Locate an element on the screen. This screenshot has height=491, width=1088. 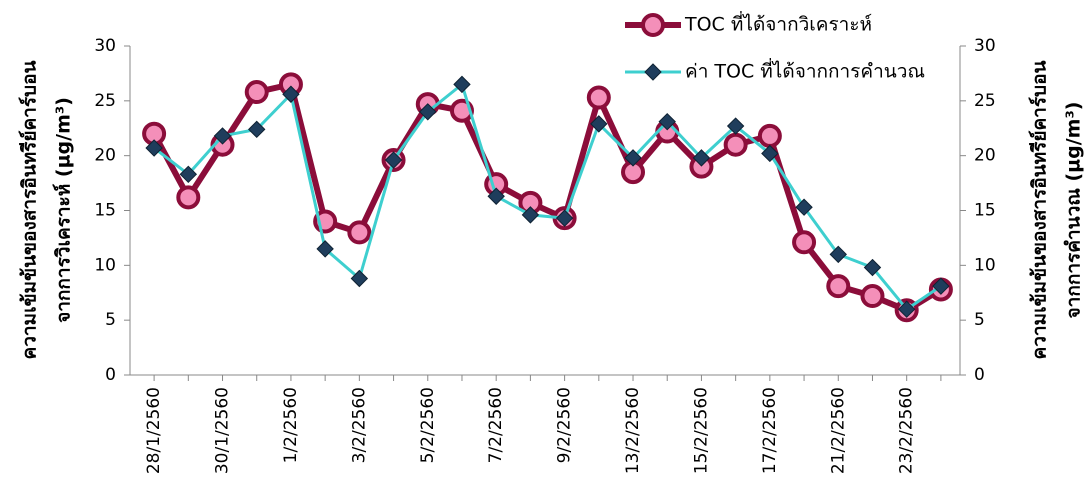
y-tick-label: 30 is located at coordinates (105, 46).